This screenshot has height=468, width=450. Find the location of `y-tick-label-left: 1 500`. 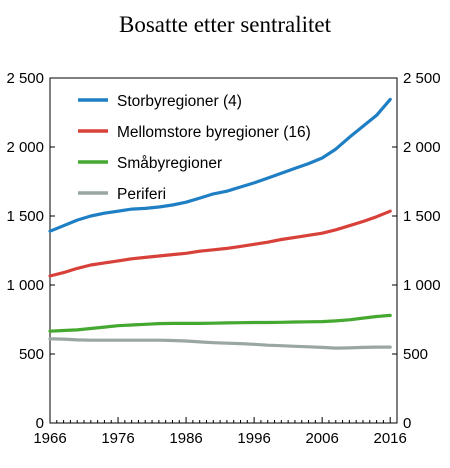

y-tick-label-left: 1 500 is located at coordinates (25, 216).